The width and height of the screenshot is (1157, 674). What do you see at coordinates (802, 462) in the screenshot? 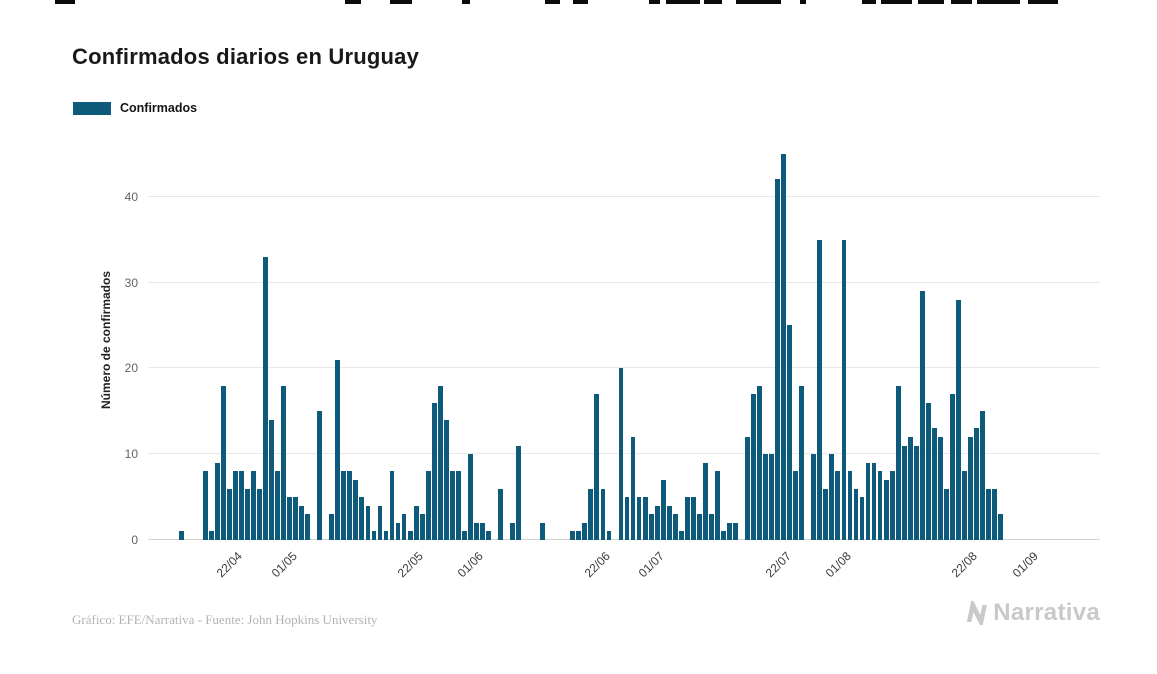
I see `bar-25/07` at bounding box center [802, 462].